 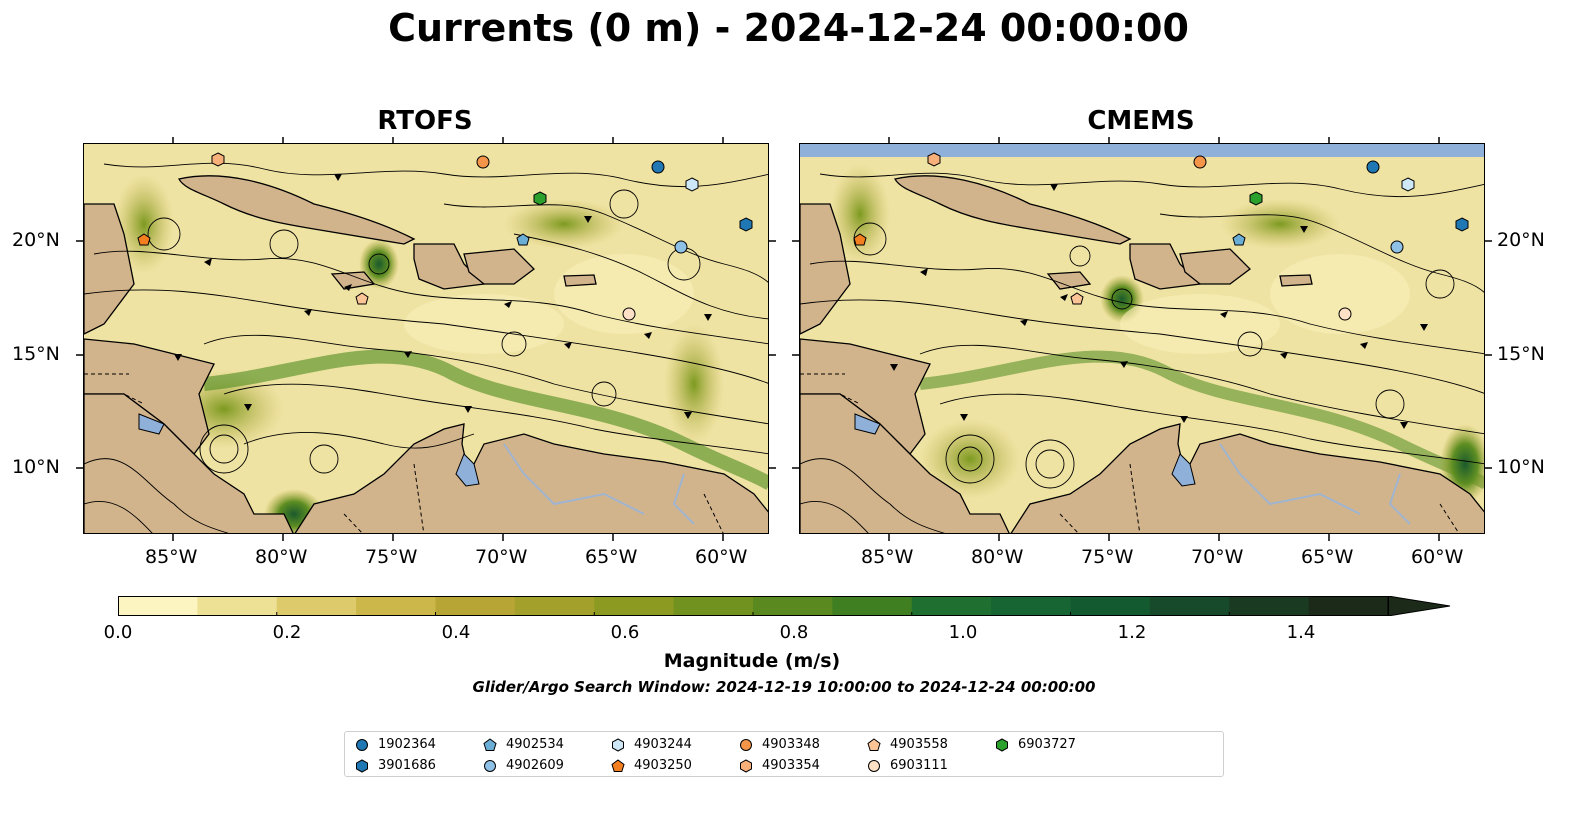 What do you see at coordinates (752, 661) in the screenshot?
I see `colorbar-label: Magnitude (m/s)` at bounding box center [752, 661].